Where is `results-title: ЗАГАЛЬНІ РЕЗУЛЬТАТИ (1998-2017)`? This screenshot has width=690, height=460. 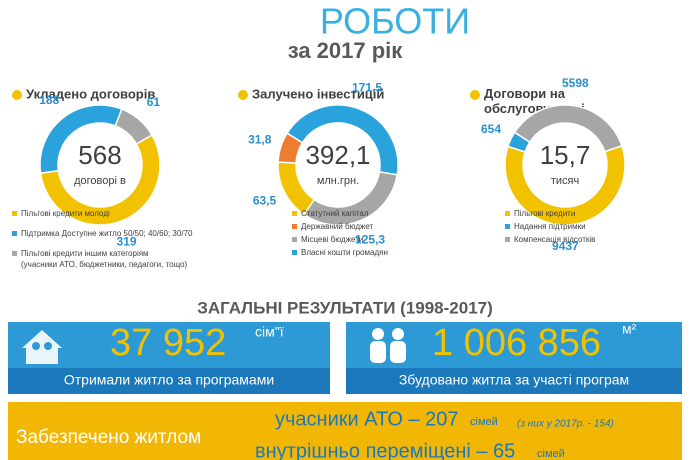
results-title: ЗАГАЛЬНІ РЕЗУЛЬТАТИ (1998-2017) is located at coordinates (345, 307).